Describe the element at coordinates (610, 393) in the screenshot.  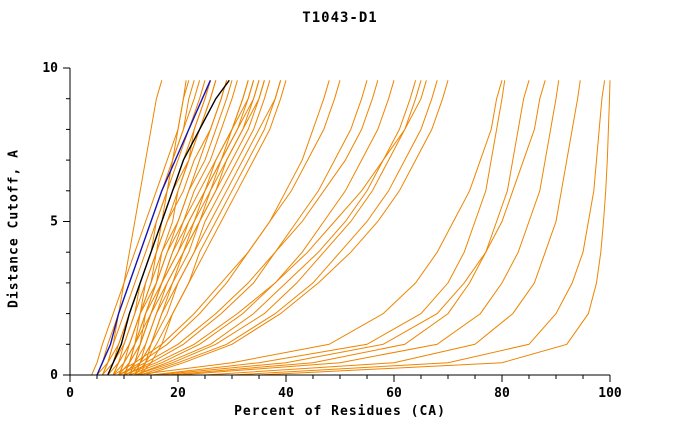
I see `x-tick-label: 100` at that location.